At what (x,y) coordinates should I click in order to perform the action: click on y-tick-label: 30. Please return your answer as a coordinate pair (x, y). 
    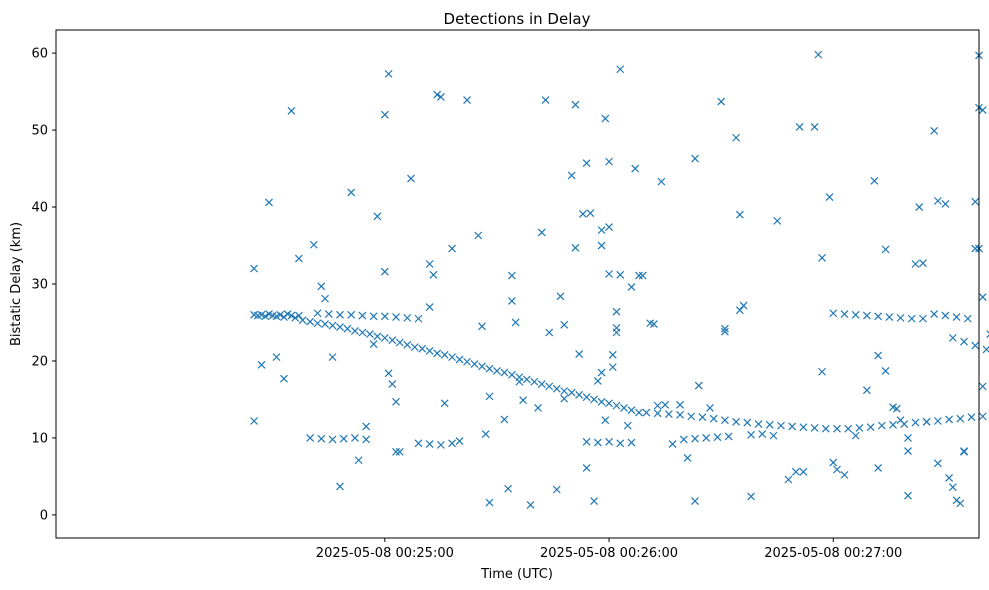
    Looking at the image, I should click on (39, 285).